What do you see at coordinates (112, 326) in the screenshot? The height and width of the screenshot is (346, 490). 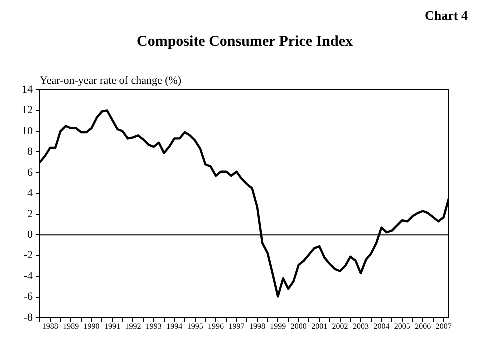 I see `x-tick-label: 1991` at bounding box center [112, 326].